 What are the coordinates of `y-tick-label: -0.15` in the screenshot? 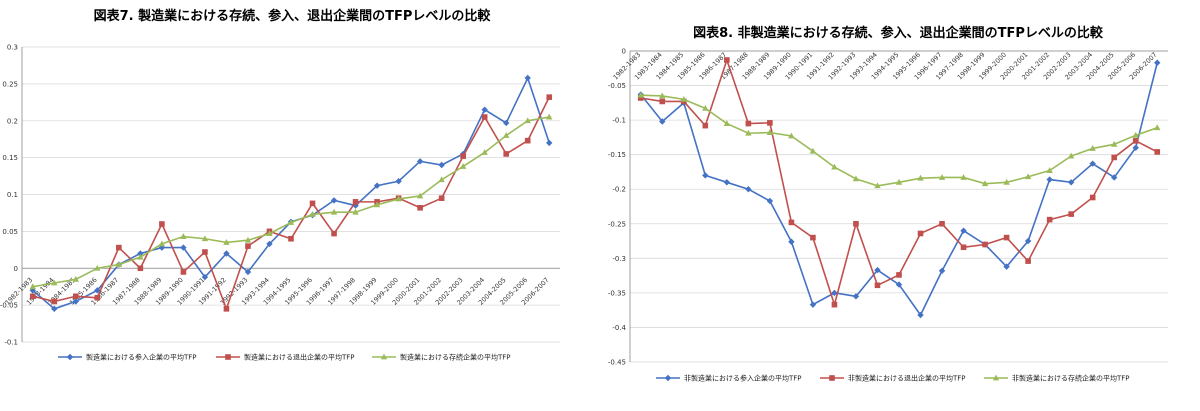 It's located at (617, 155).